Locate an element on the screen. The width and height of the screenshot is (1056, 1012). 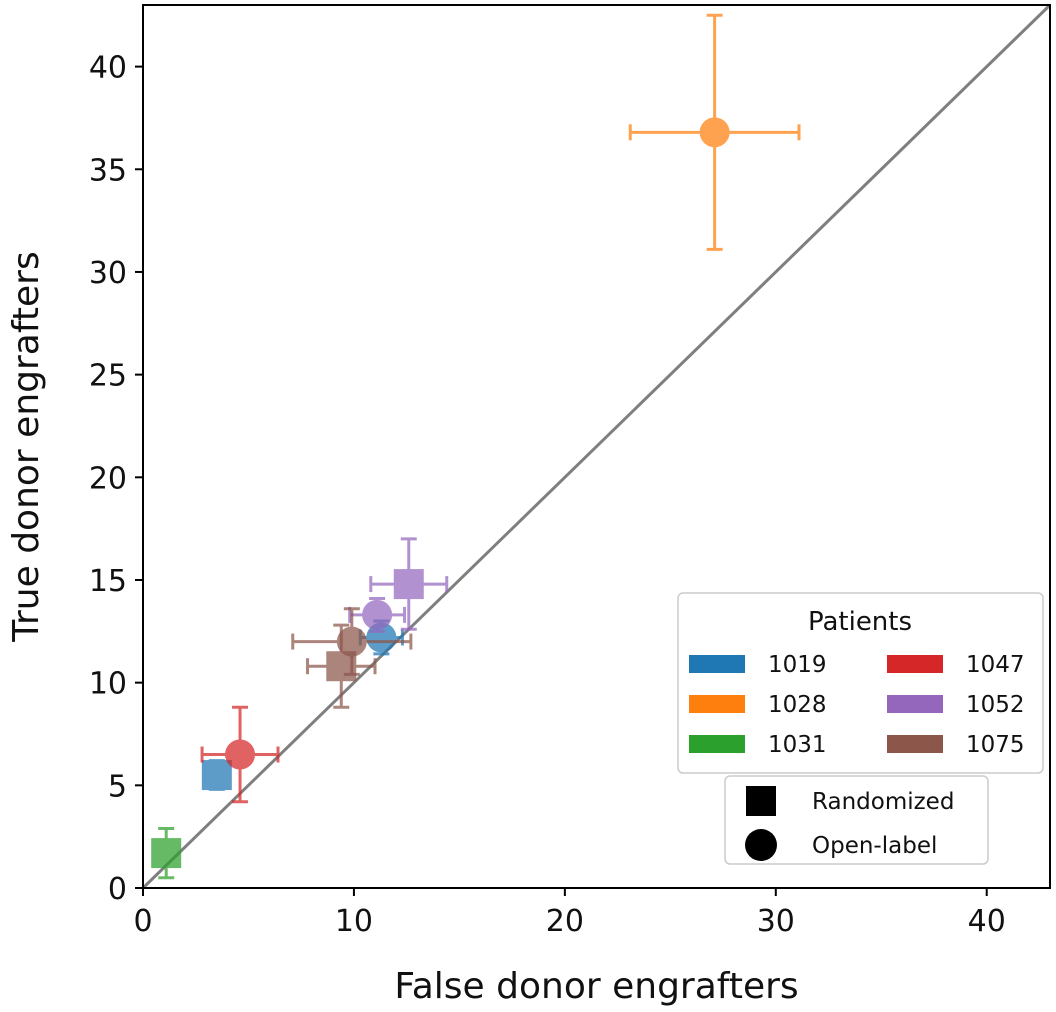
legend-box is located at coordinates (860, 683).